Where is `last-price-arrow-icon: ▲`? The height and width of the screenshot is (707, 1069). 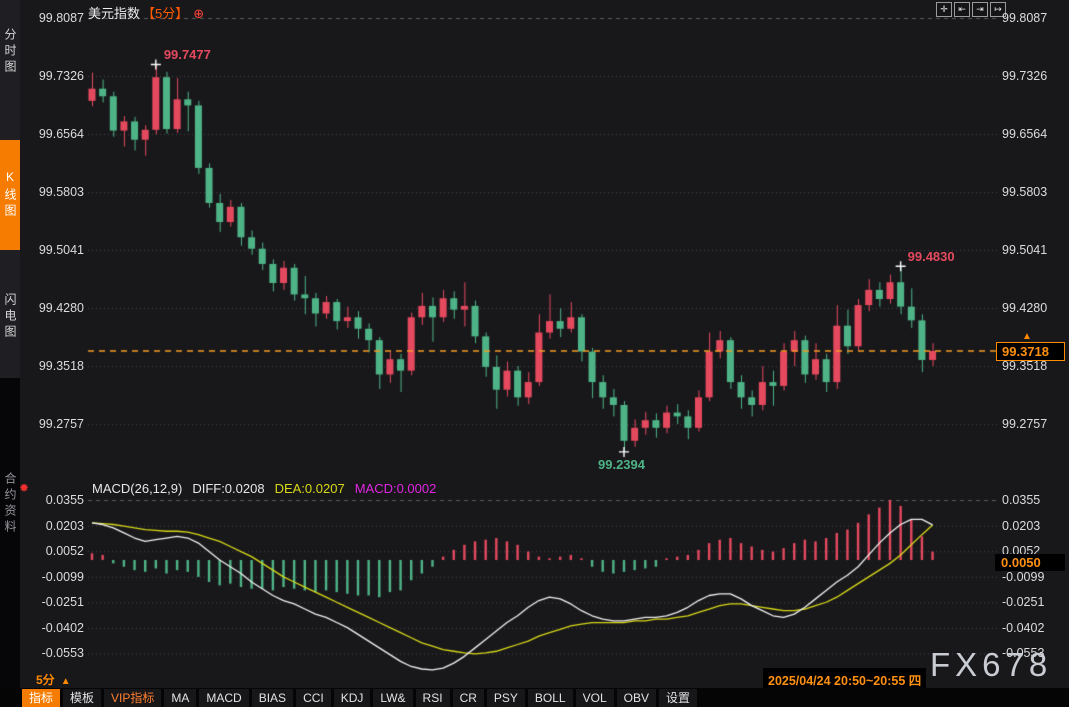
last-price-arrow-icon: ▲ is located at coordinates (1027, 336).